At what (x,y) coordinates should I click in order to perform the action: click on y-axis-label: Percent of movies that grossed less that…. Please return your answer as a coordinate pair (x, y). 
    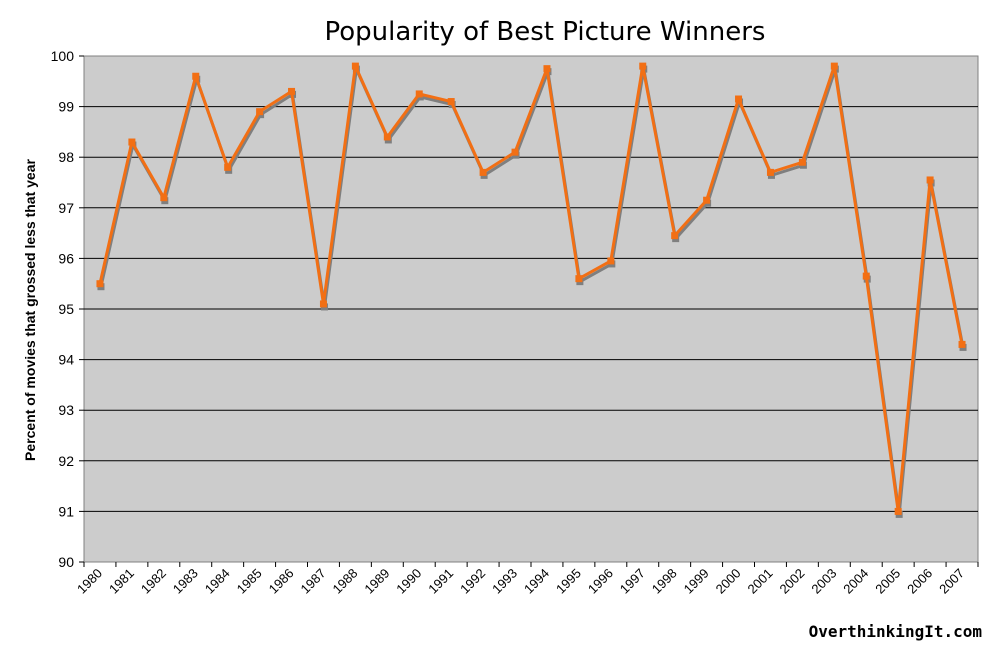
    Looking at the image, I should click on (30, 310).